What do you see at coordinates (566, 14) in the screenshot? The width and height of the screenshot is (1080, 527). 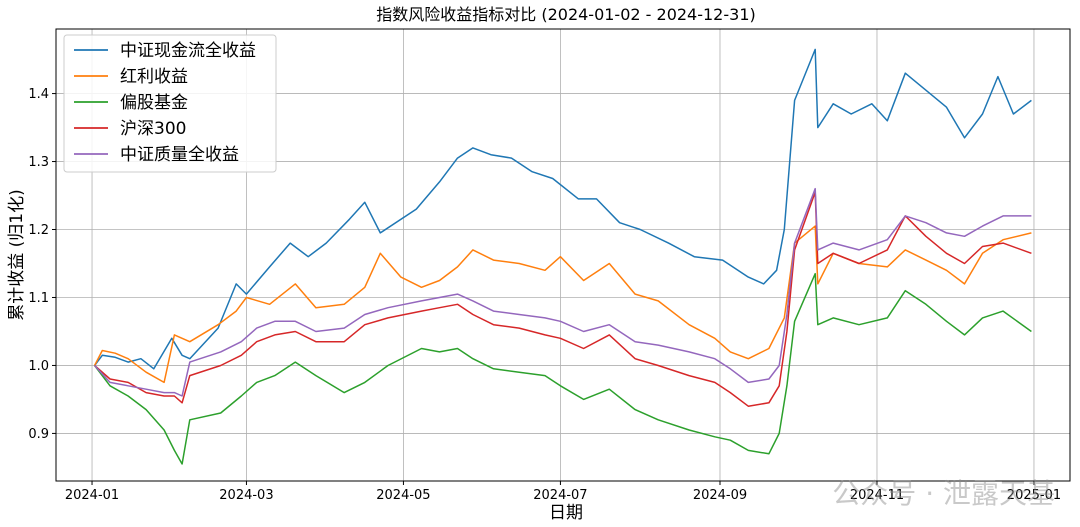 I see `chart-title: 指数风险收益指标对比 (2024-01-02 - 2024-12-31)` at bounding box center [566, 14].